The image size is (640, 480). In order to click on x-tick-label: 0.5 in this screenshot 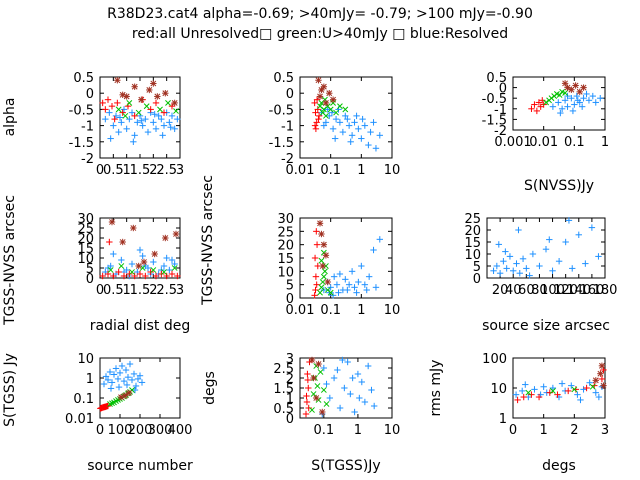, I will do `click(113, 290)`.